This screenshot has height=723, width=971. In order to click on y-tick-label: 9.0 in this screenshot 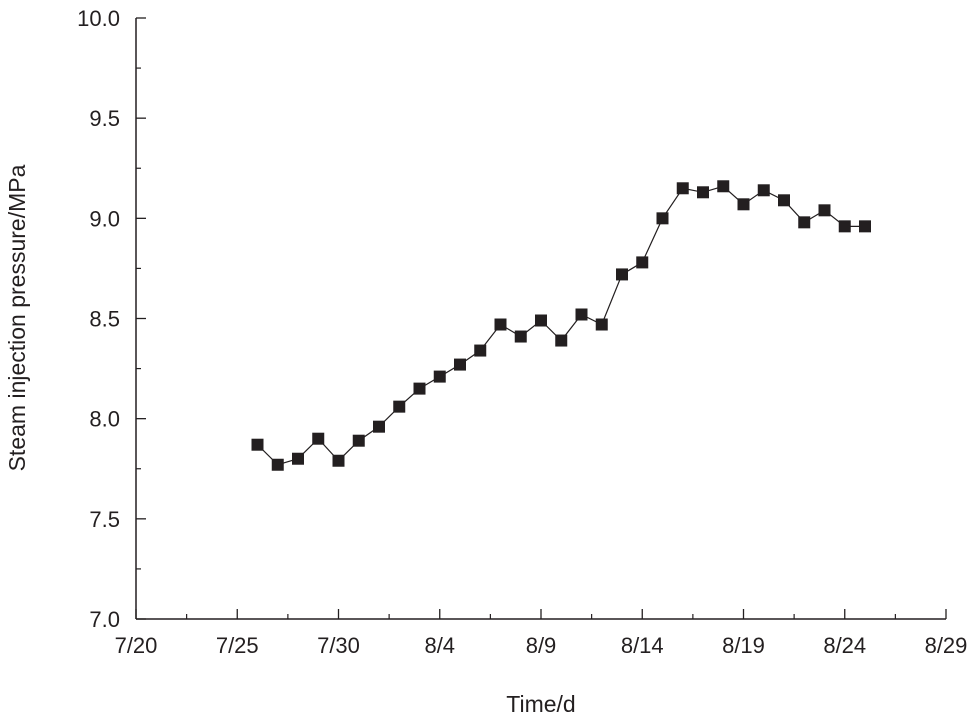, I will do `click(104, 218)`.